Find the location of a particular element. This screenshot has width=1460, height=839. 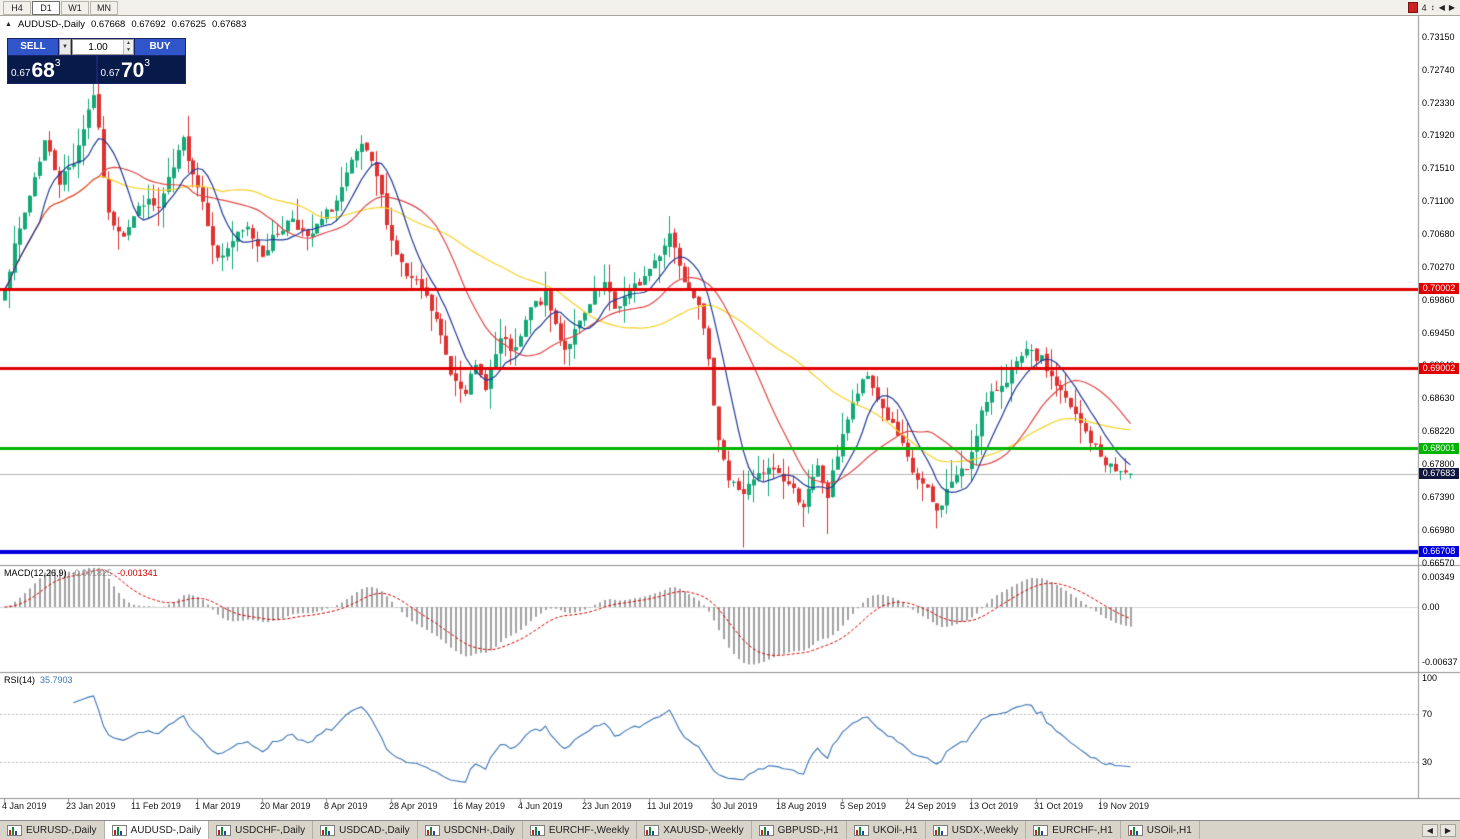

date-axis-label: 28 Apr 2019 is located at coordinates (413, 806).